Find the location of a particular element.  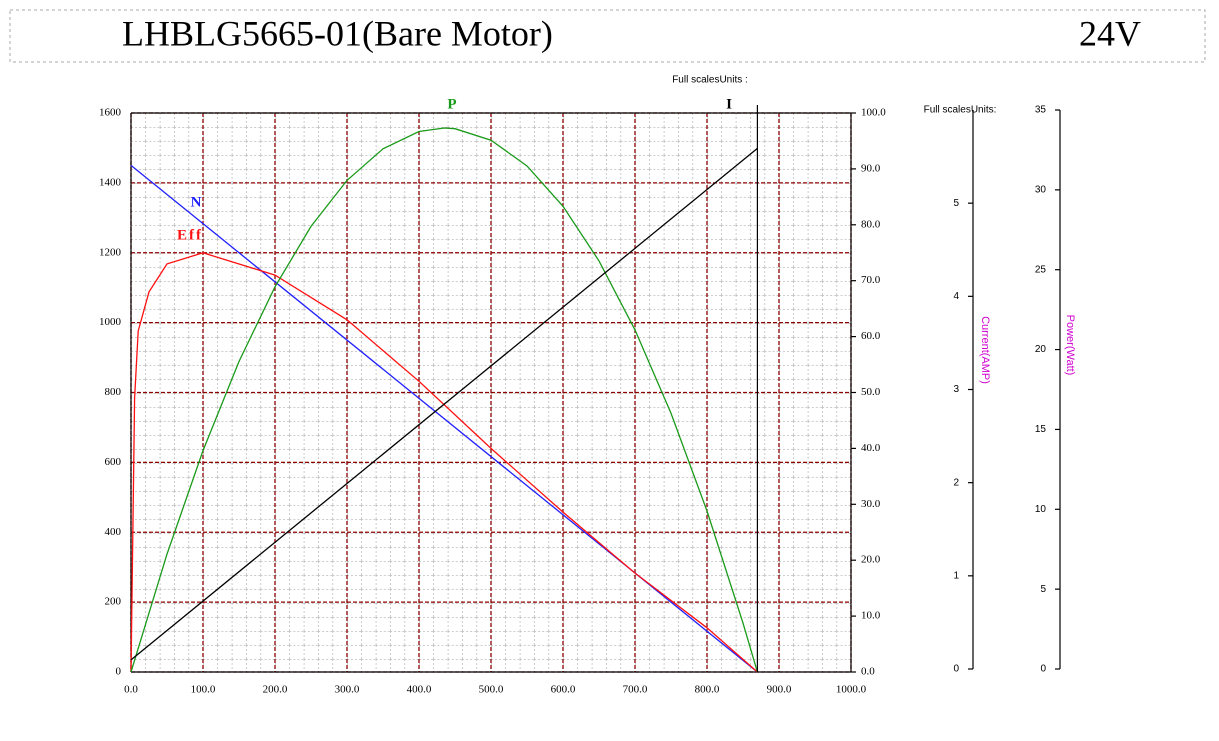

y-tick-label: 800 is located at coordinates (113, 392).